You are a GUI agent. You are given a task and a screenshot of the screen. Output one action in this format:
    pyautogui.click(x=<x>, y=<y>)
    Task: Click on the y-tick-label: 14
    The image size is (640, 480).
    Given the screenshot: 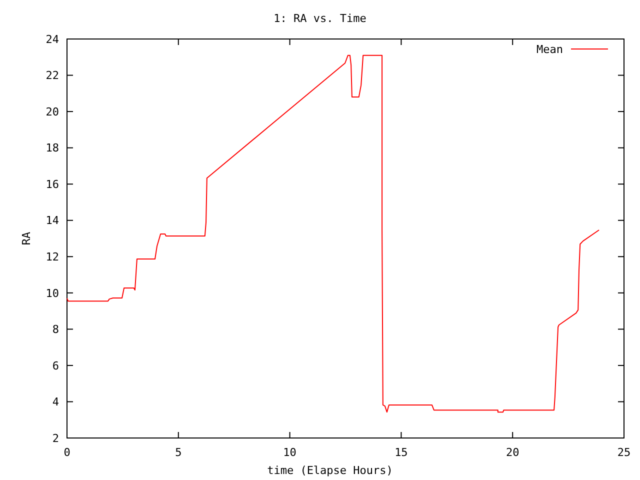 What is the action you would take?
    pyautogui.click(x=53, y=221)
    